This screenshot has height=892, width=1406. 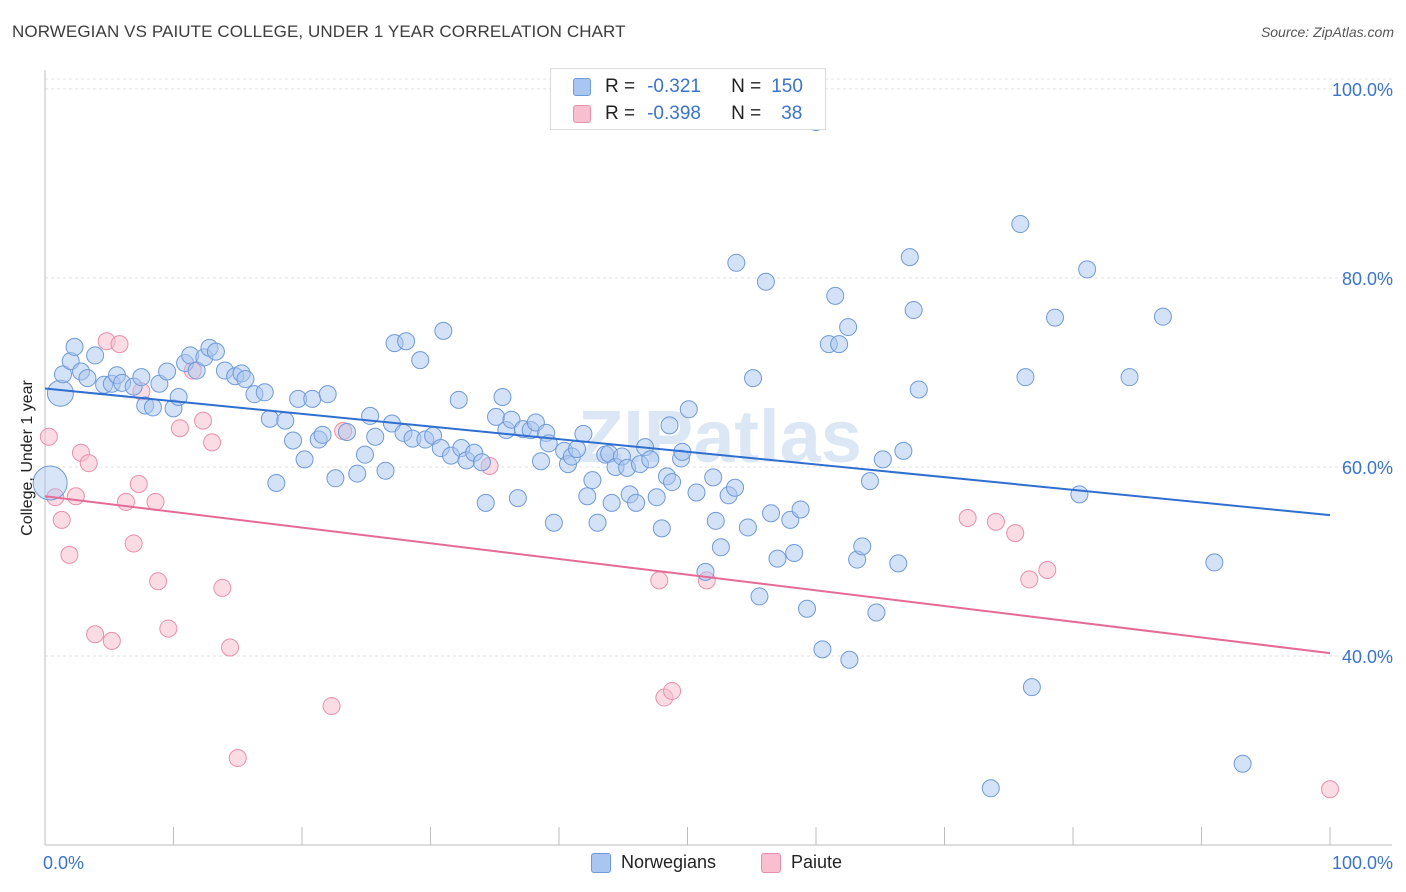 I want to click on legend-r-label: R =, so click(x=620, y=113).